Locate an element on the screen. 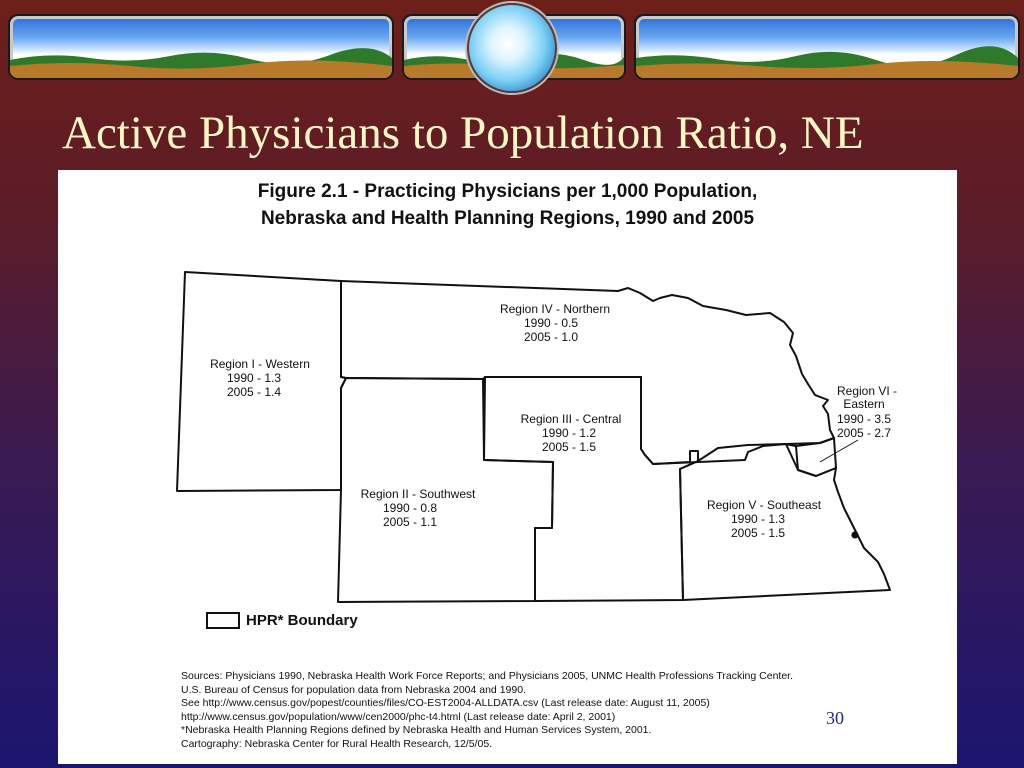 The image size is (1024, 768). banner-left is located at coordinates (201, 47).